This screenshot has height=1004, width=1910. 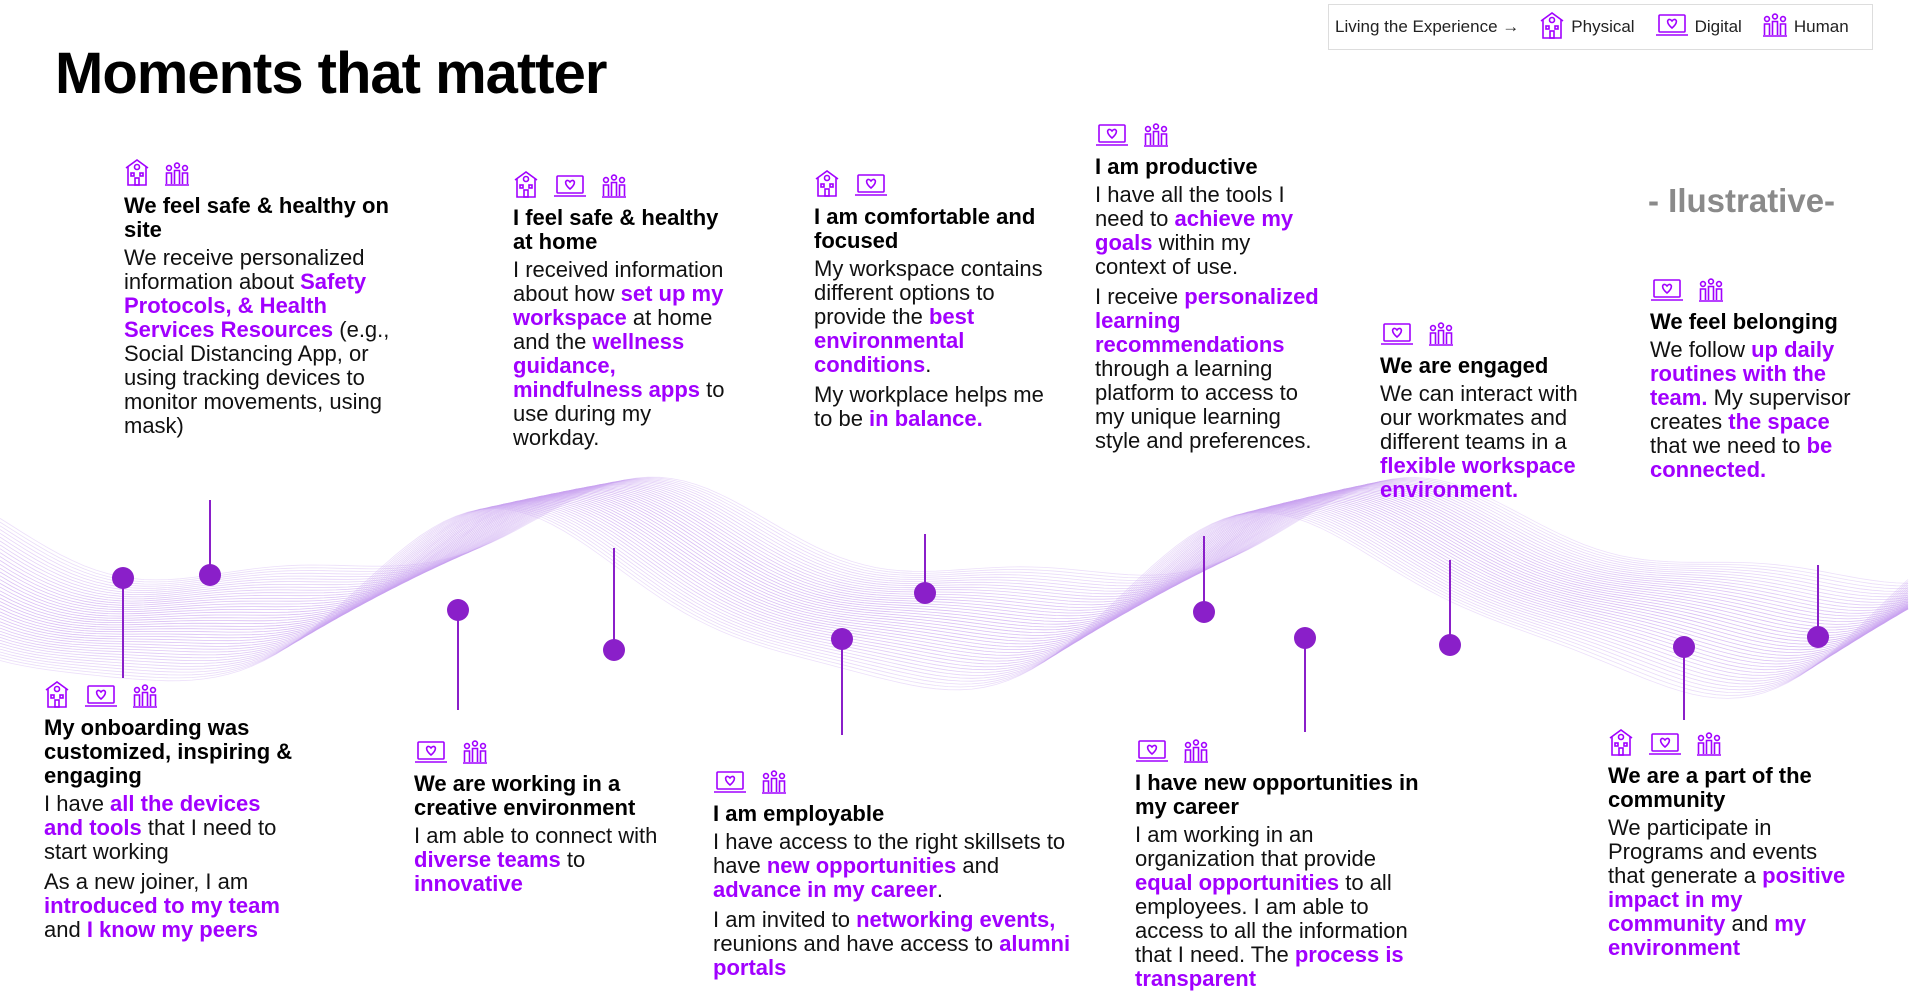 I want to click on body-text: that we need to, so click(x=1728, y=445).